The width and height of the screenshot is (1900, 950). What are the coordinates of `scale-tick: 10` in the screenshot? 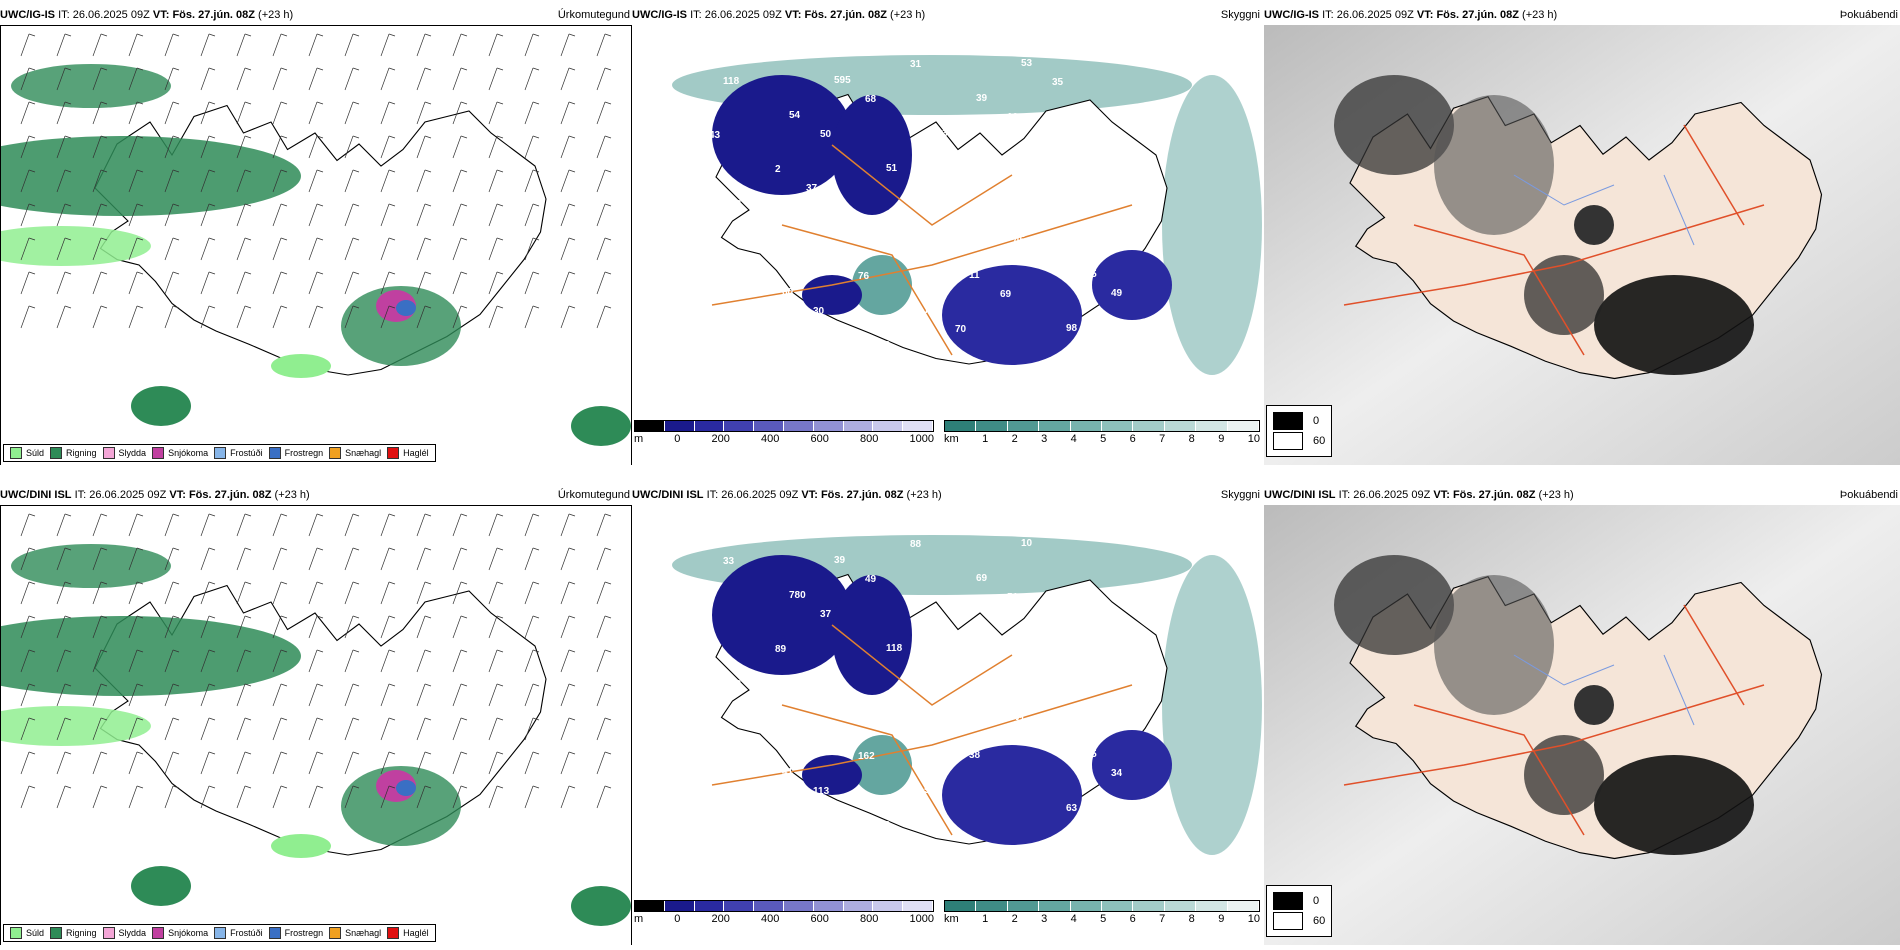 It's located at (1253, 439).